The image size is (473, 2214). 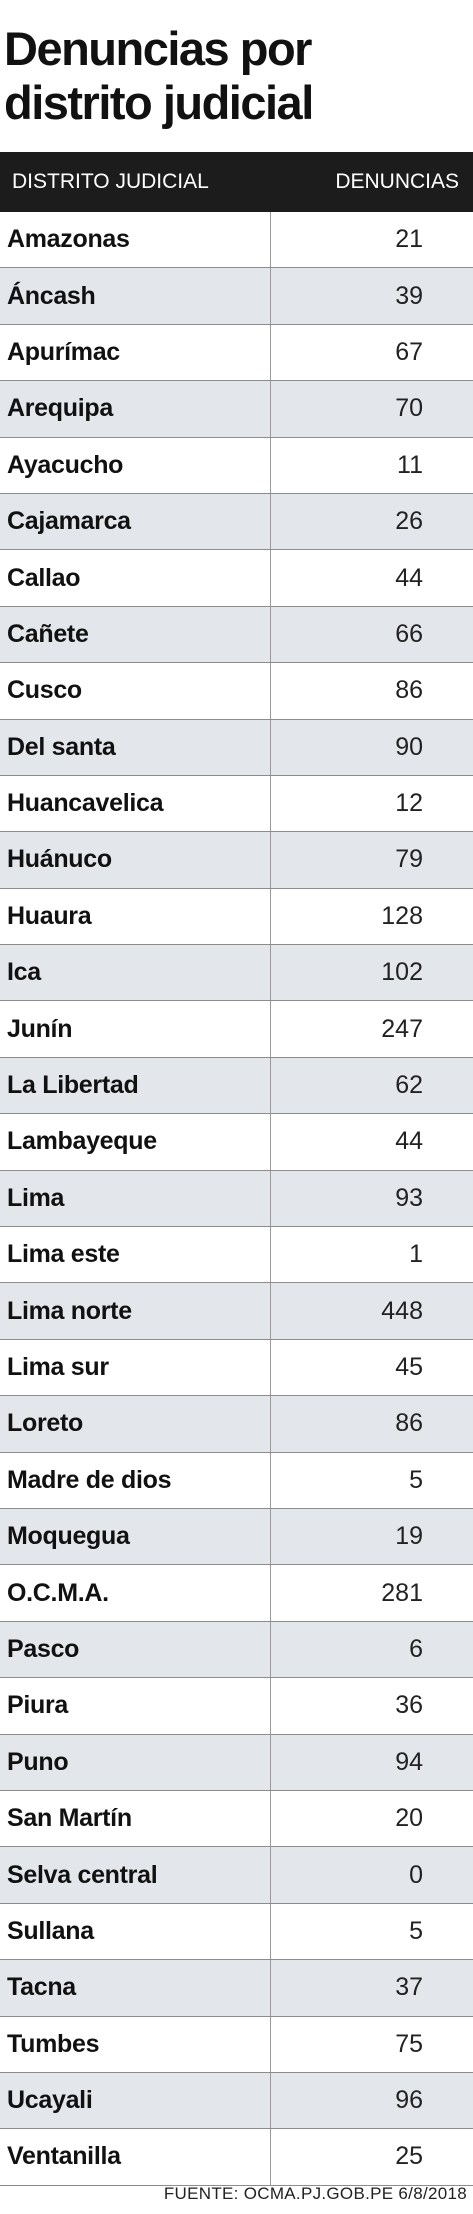 What do you see at coordinates (371, 296) in the screenshot?
I see `count-cell: 39` at bounding box center [371, 296].